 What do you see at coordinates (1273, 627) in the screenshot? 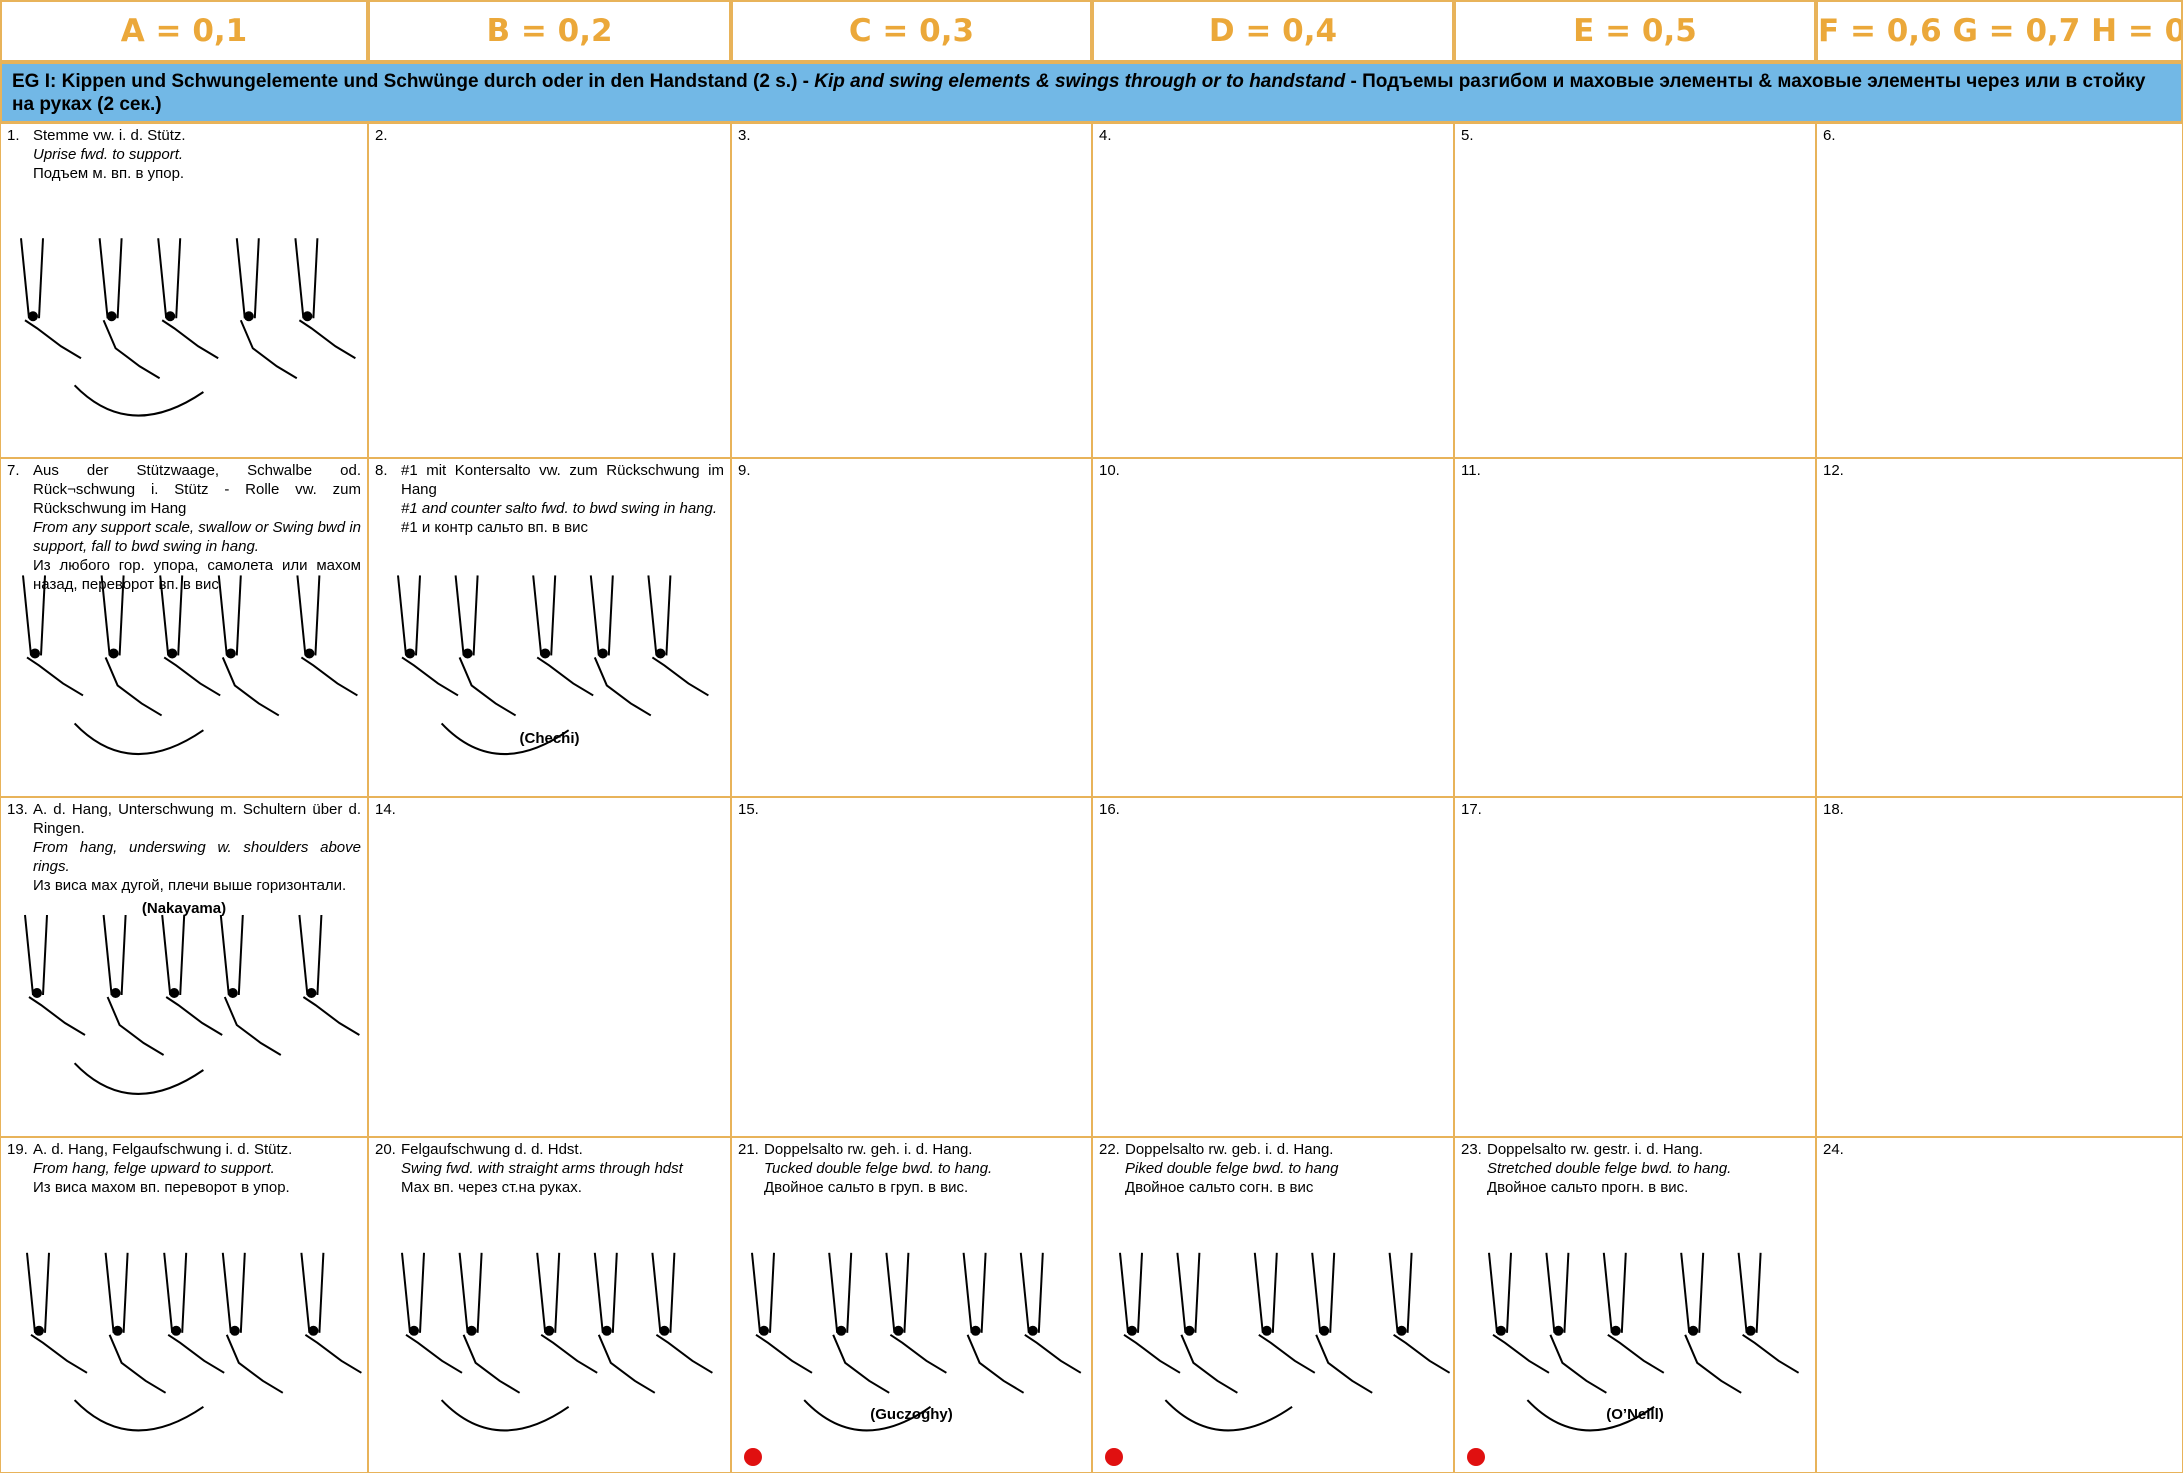
I see `skill-cell: 10.` at bounding box center [1273, 627].